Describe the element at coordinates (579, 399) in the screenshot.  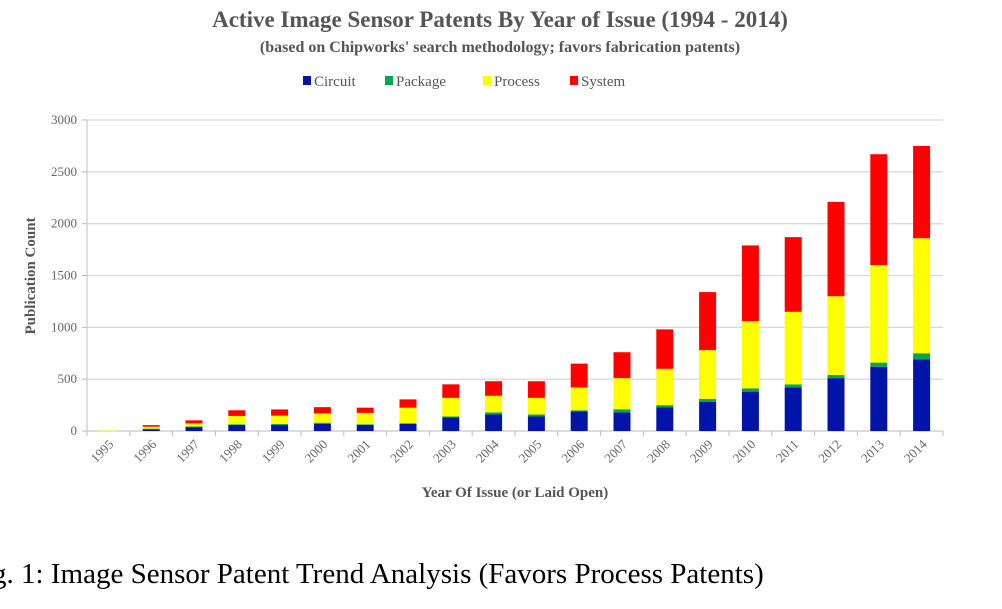
I see `bar-process-2006` at that location.